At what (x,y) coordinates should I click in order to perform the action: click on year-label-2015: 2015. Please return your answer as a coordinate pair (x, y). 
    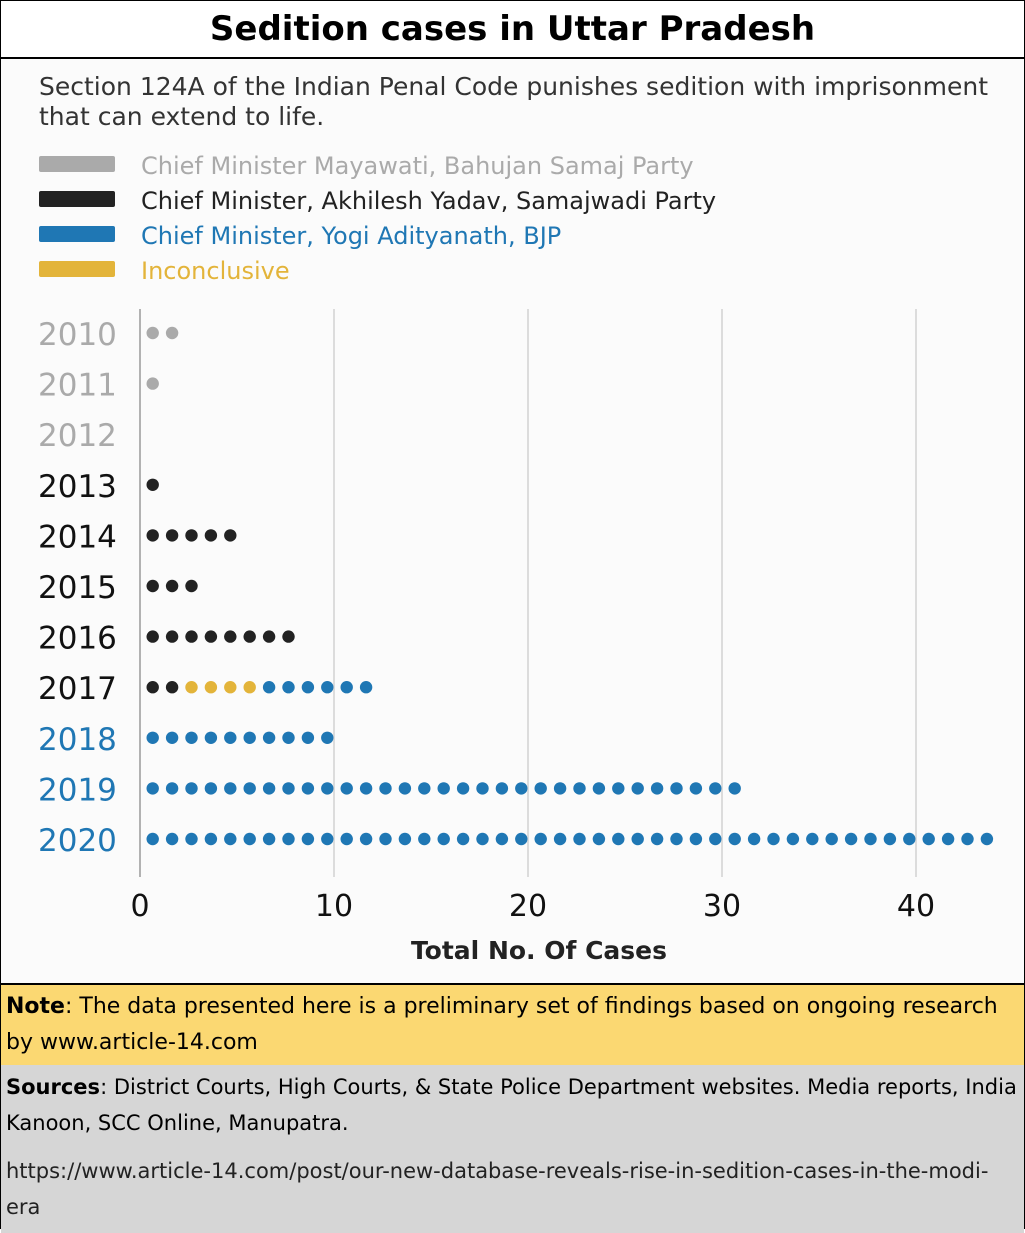
    Looking at the image, I should click on (77, 588).